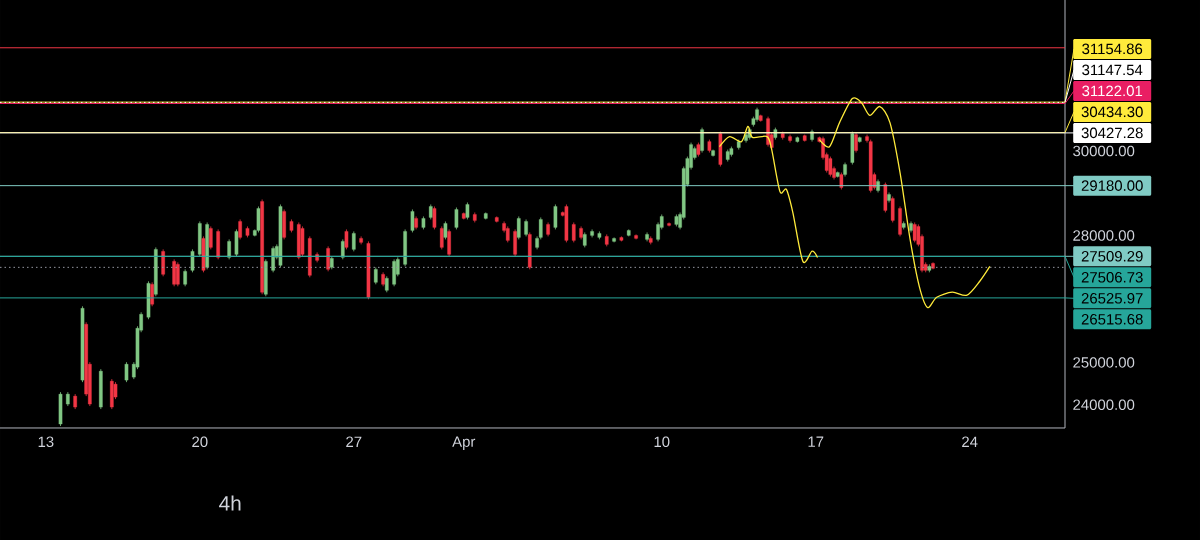  Describe the element at coordinates (464, 443) in the screenshot. I see `x-tick-label: Apr` at that location.